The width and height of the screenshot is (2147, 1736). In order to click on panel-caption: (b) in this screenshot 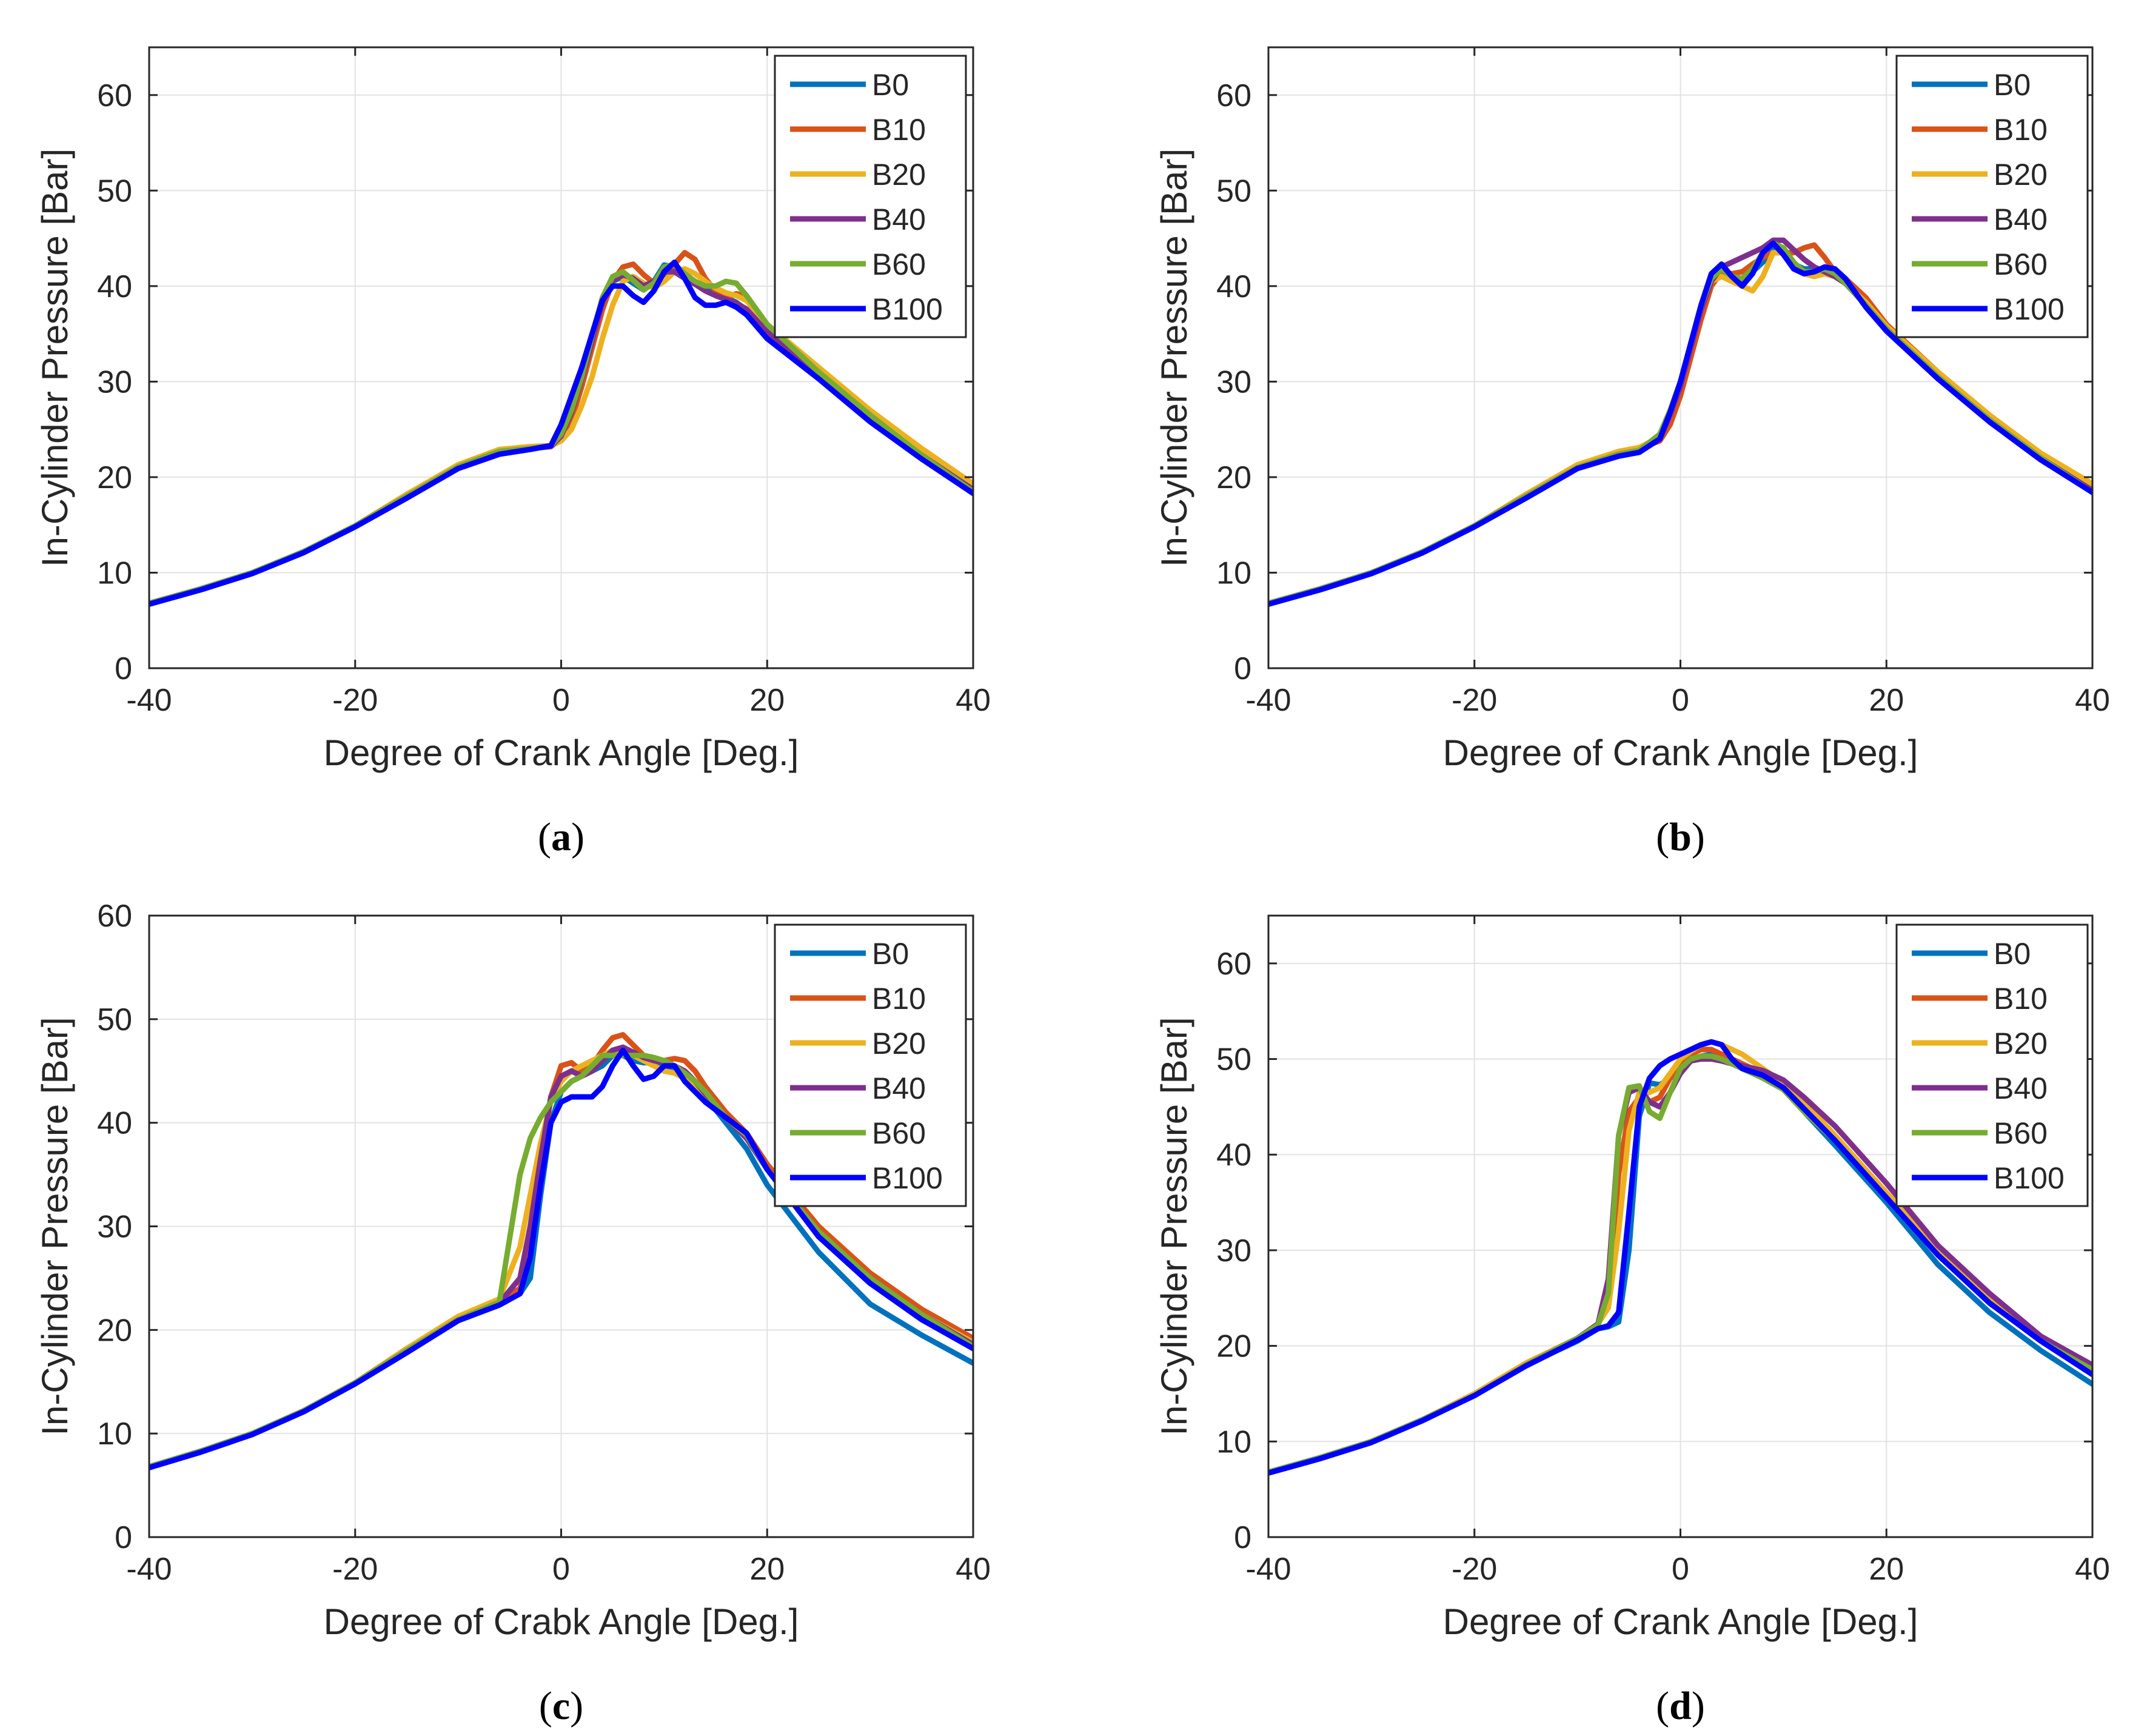, I will do `click(1680, 837)`.